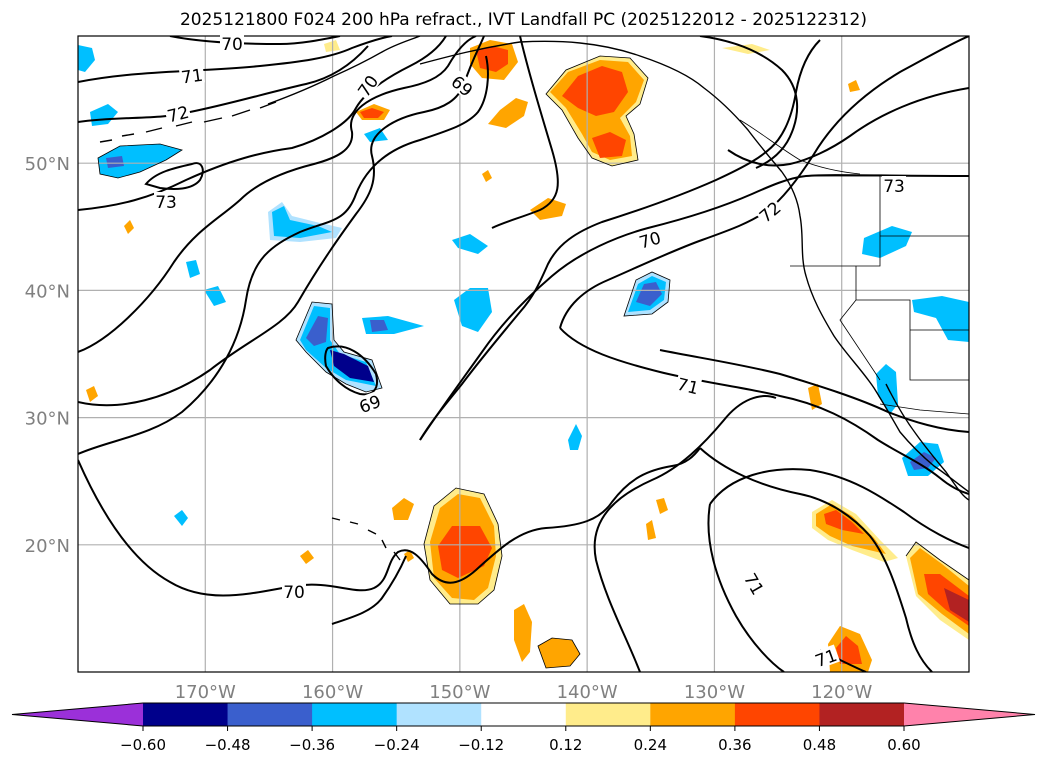  I want to click on border-state-lines, so click(879, 278).